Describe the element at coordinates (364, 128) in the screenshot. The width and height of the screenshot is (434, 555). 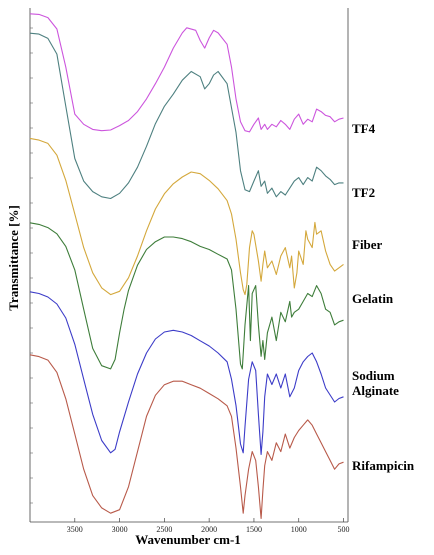
I see `series-label-tf4: TF4` at that location.